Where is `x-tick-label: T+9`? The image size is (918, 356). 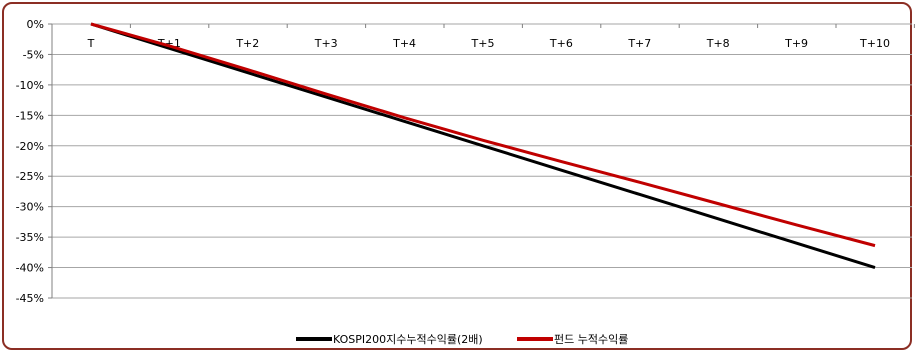 x-tick-label: T+9 is located at coordinates (796, 43).